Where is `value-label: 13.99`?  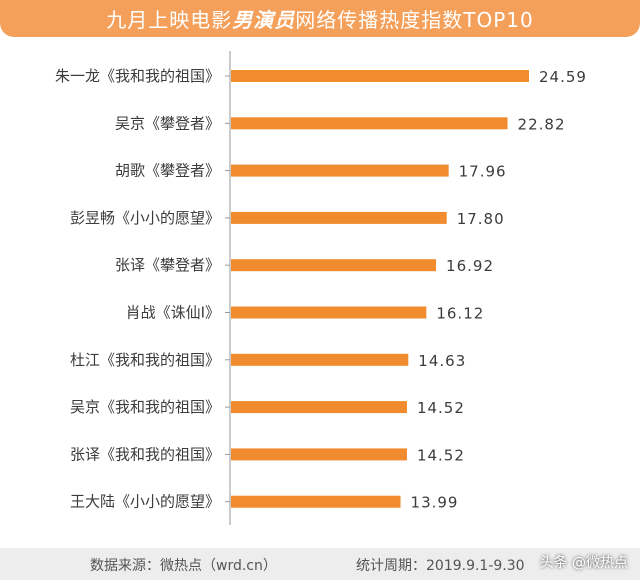 value-label: 13.99 is located at coordinates (435, 503).